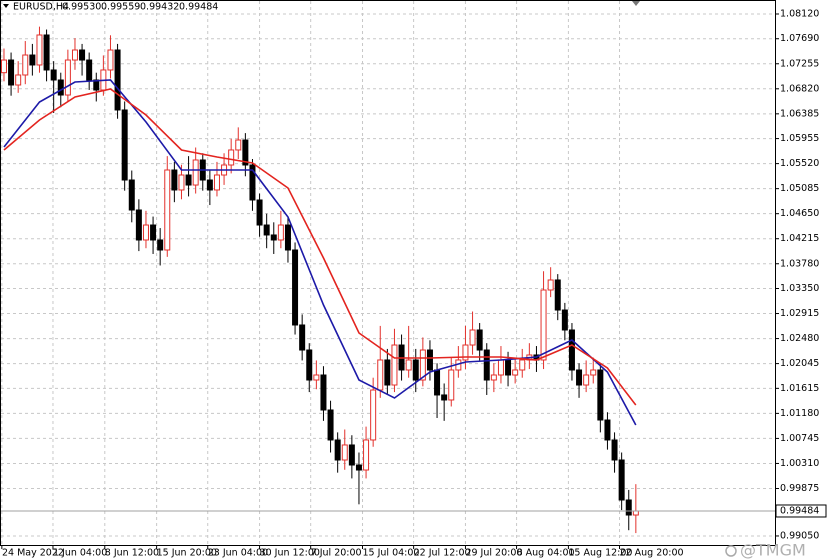  What do you see at coordinates (636, 3) in the screenshot?
I see `shift-marker` at bounding box center [636, 3].